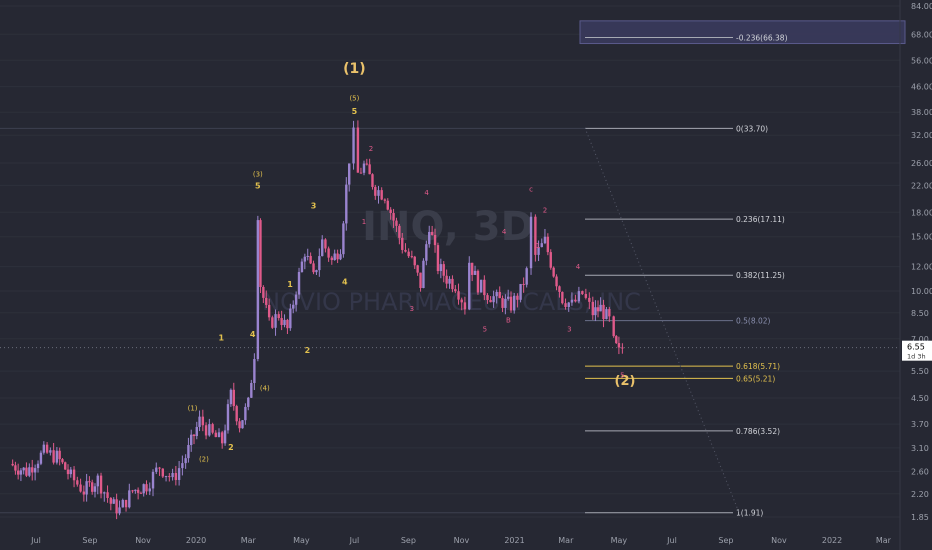  Describe the element at coordinates (753, 321) in the screenshot. I see `fib-level-label: 0.5(8.02)` at that location.